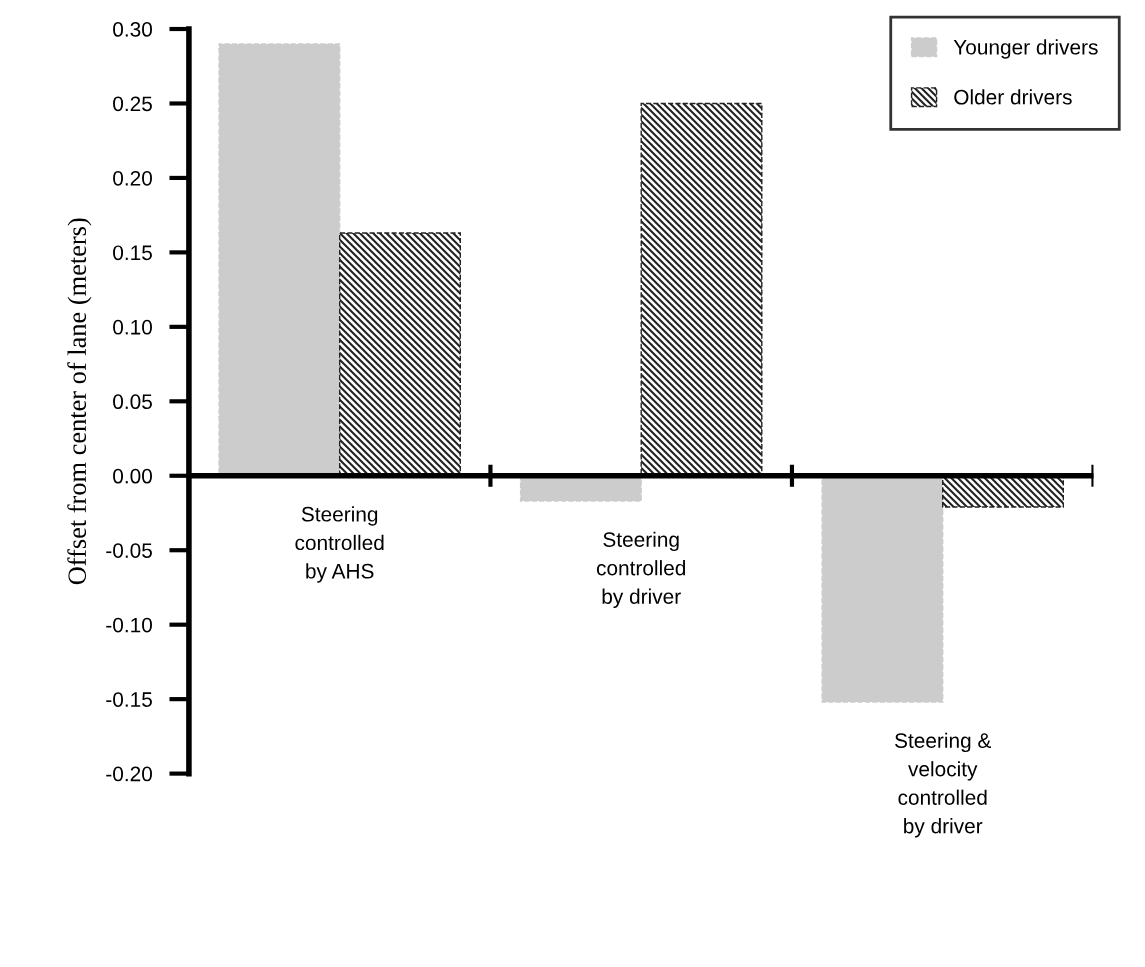 The width and height of the screenshot is (1145, 967). Describe the element at coordinates (132, 476) in the screenshot. I see `y-tick-label: 0.00` at that location.